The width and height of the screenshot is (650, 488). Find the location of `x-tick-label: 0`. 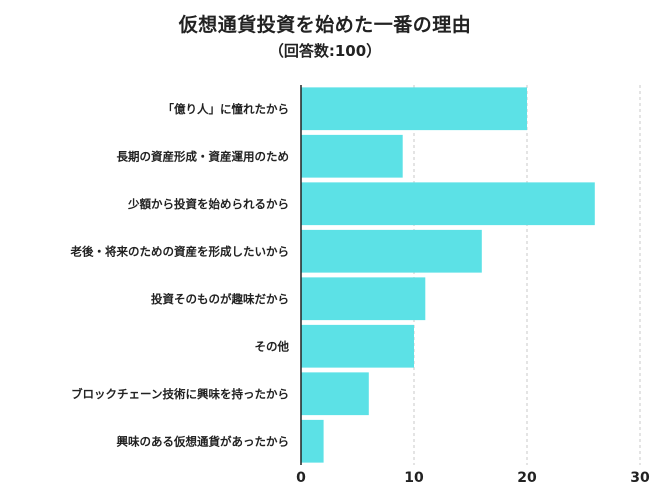

x-tick-label: 0 is located at coordinates (301, 478).